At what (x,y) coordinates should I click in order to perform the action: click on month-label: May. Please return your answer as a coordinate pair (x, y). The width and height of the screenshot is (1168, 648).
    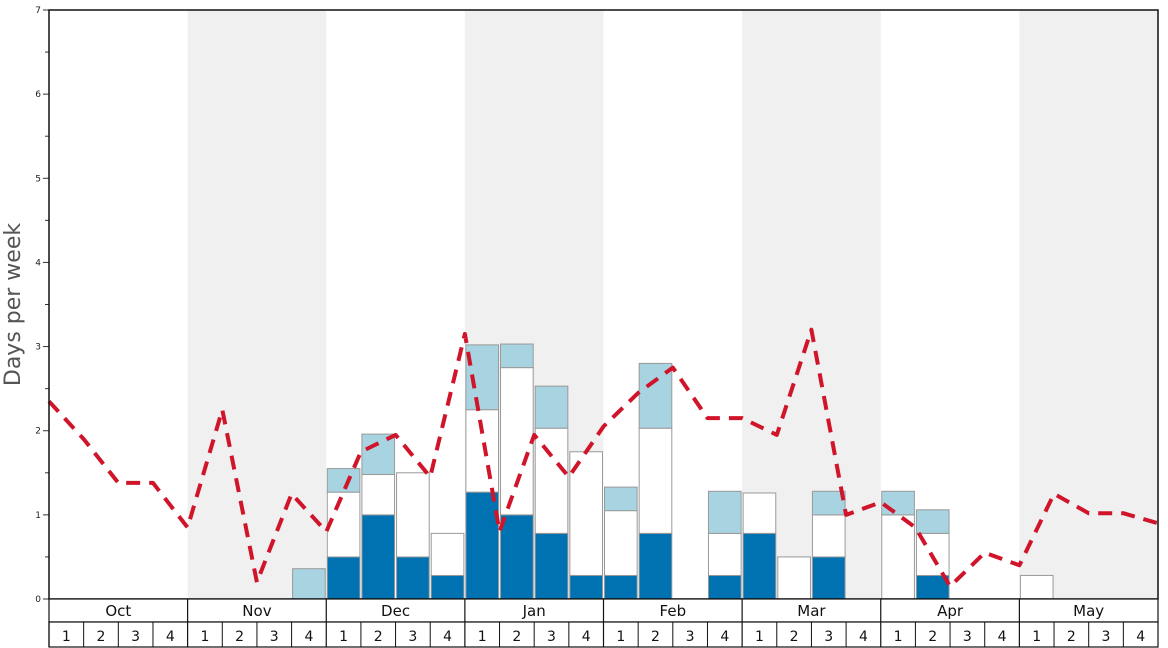
    Looking at the image, I should click on (1088, 611).